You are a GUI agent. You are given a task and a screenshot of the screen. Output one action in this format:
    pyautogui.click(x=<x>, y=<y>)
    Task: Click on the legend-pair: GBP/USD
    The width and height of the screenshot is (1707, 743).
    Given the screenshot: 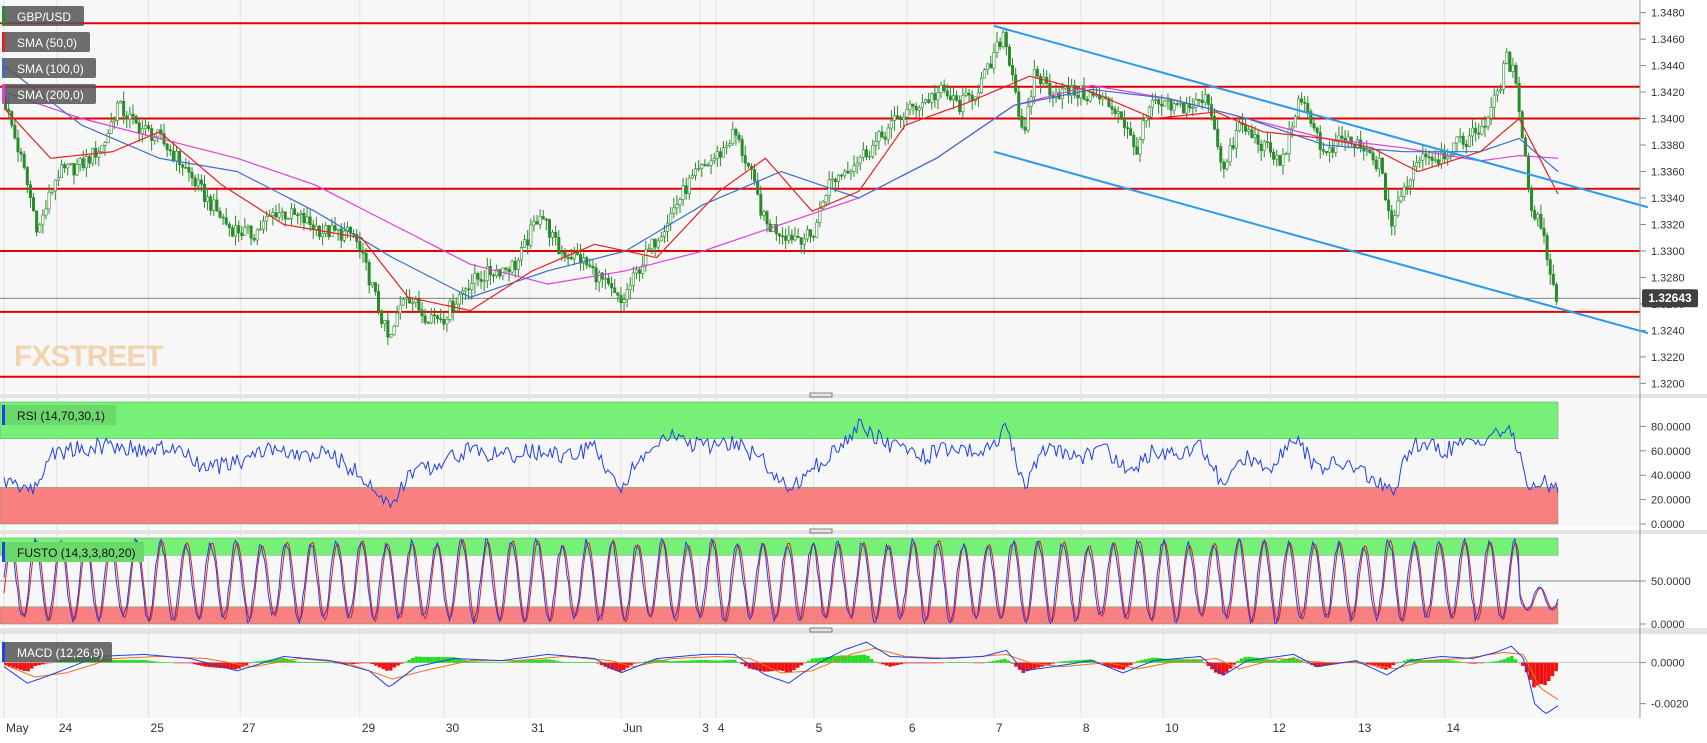 What is the action you would take?
    pyautogui.click(x=43, y=16)
    